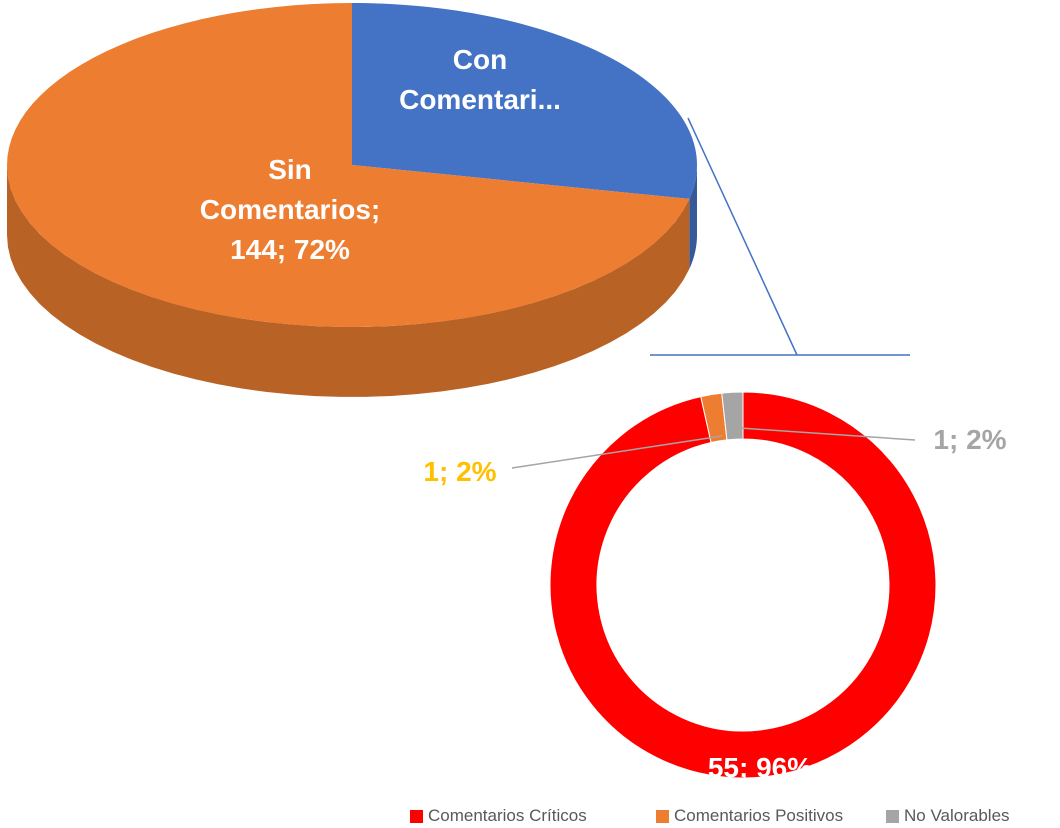  I want to click on slice-side, so click(693, 217).